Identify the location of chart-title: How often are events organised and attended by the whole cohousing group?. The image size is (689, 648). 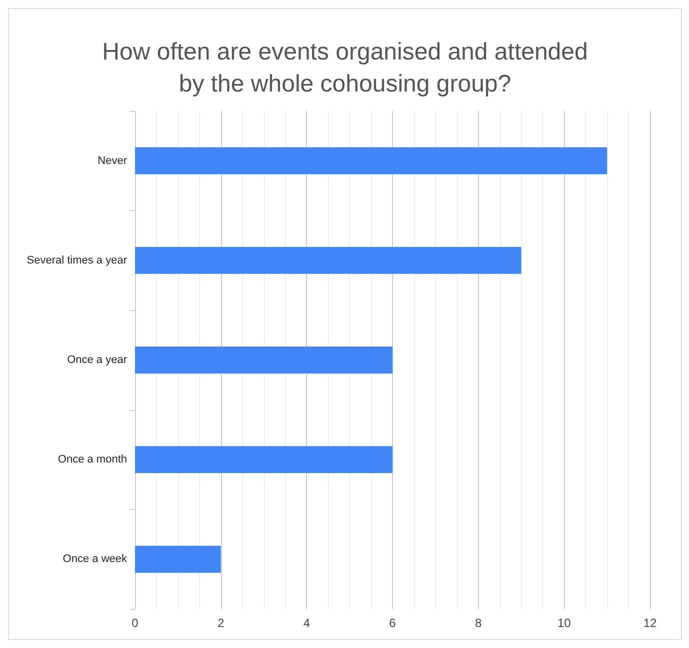
(345, 68).